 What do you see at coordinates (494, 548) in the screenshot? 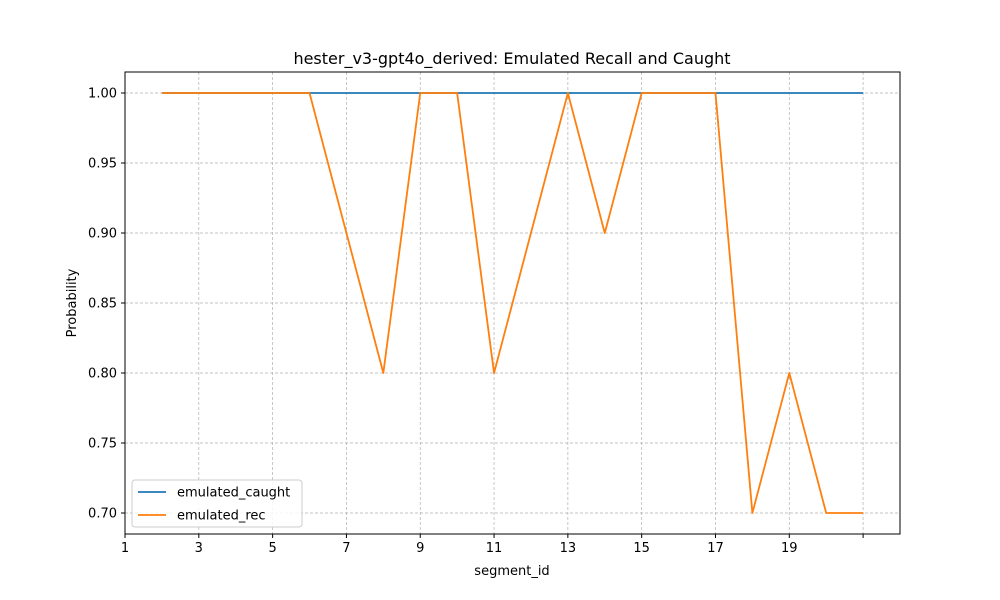
I see `x-tick-label: 11` at bounding box center [494, 548].